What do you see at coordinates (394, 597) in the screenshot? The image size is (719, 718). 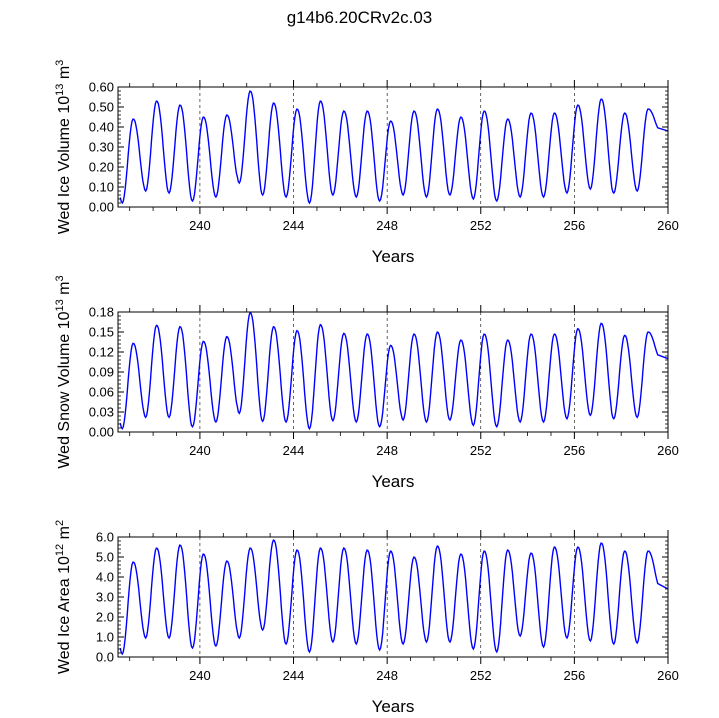 I see `ice-area-series-line` at bounding box center [394, 597].